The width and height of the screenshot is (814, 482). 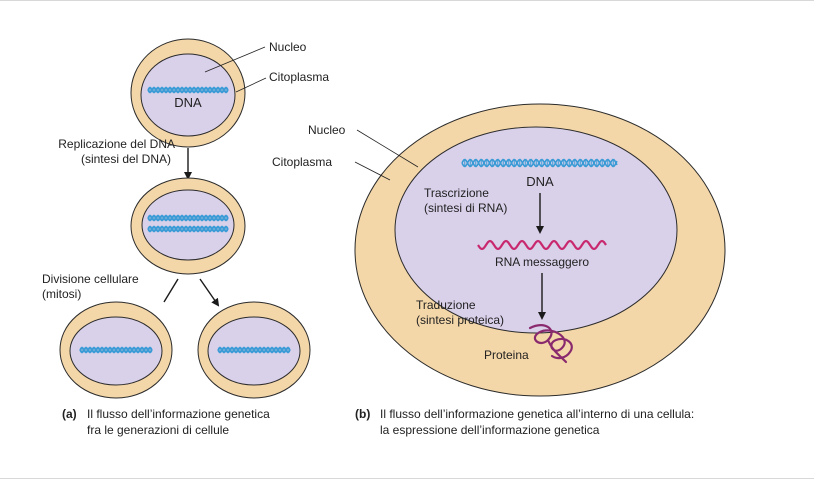 I want to click on cytoplasm-label: Citoplasma, so click(x=299, y=77).